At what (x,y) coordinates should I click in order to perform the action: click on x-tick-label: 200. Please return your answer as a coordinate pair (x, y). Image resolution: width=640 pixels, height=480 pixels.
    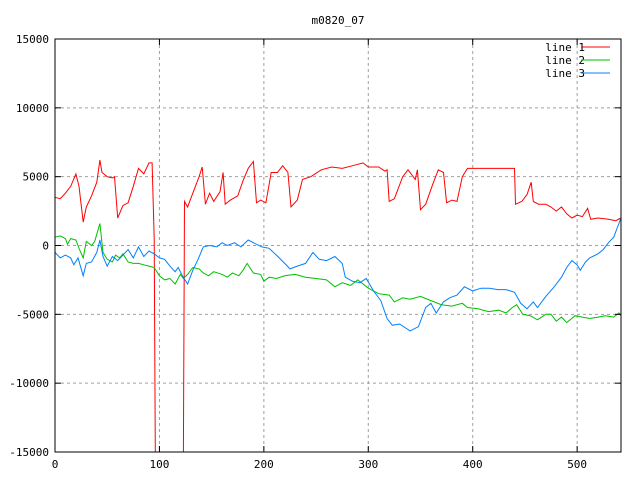
    Looking at the image, I should click on (264, 464).